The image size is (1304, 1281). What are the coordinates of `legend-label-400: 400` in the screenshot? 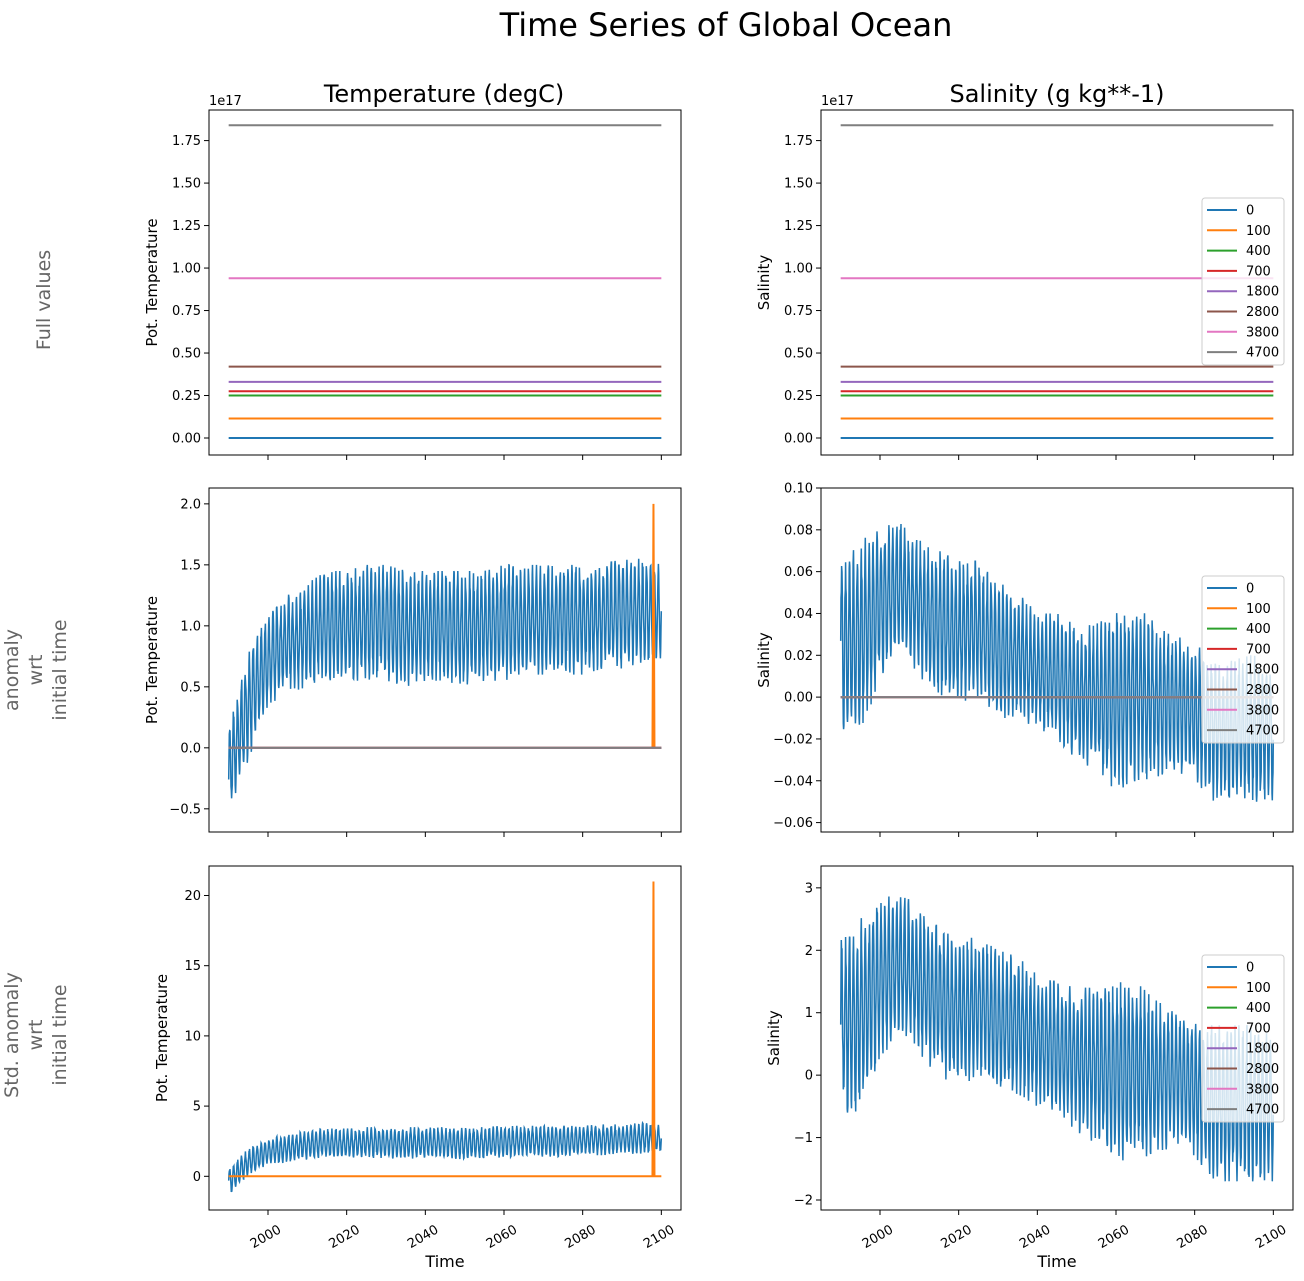 It's located at (1258, 1008).